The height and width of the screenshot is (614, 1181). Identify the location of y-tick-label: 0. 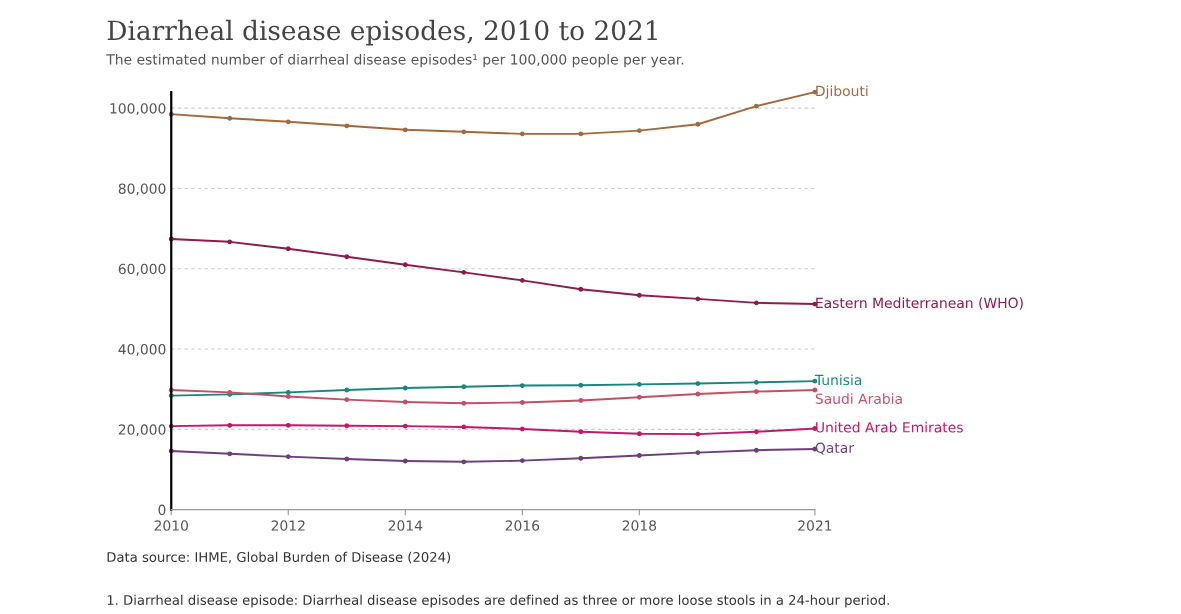
(162, 510).